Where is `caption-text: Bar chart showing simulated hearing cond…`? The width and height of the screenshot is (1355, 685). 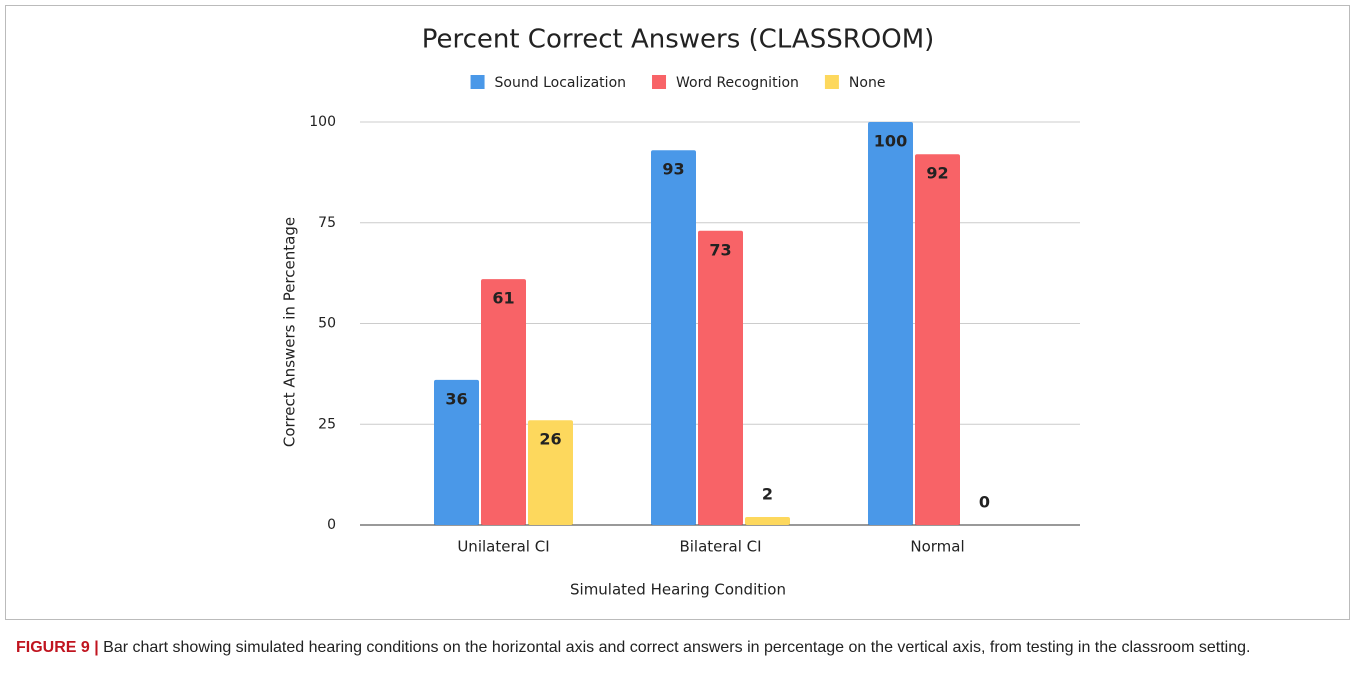 caption-text: Bar chart showing simulated hearing cond… is located at coordinates (677, 647).